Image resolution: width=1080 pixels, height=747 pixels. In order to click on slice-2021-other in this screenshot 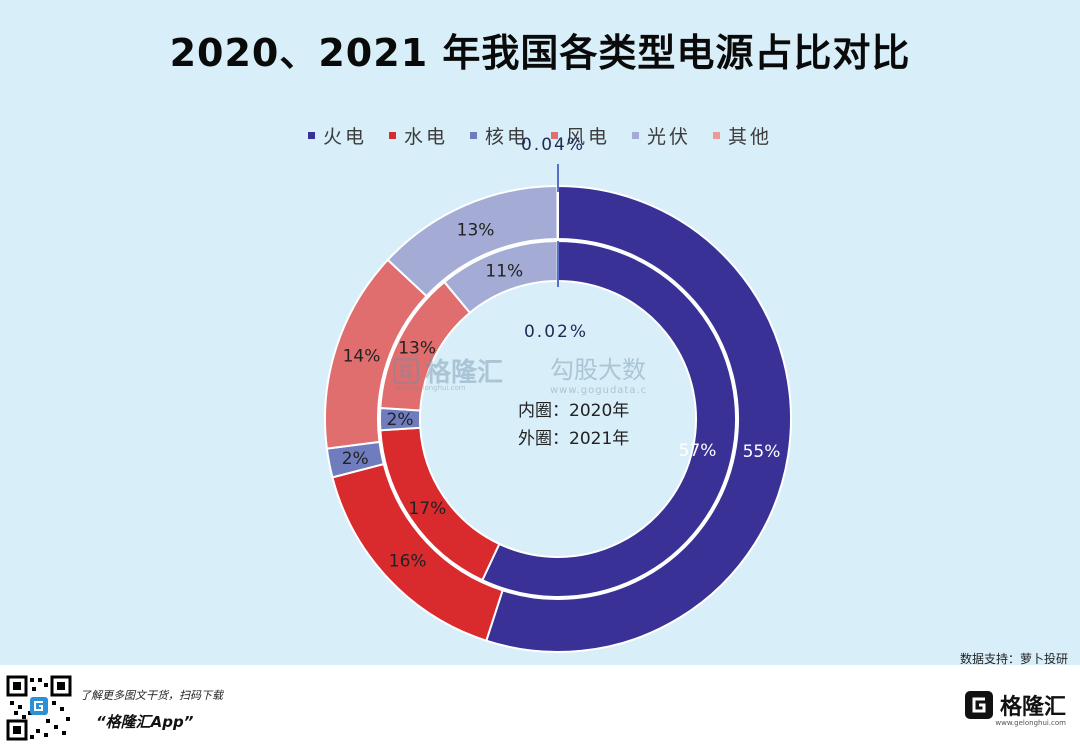, I will do `click(557, 212)`.